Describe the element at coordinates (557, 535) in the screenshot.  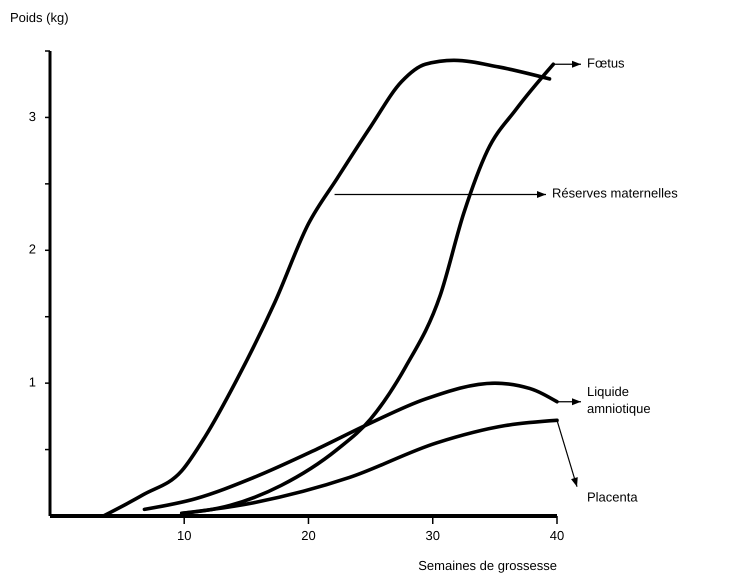
I see `x-tick-label: 40` at that location.